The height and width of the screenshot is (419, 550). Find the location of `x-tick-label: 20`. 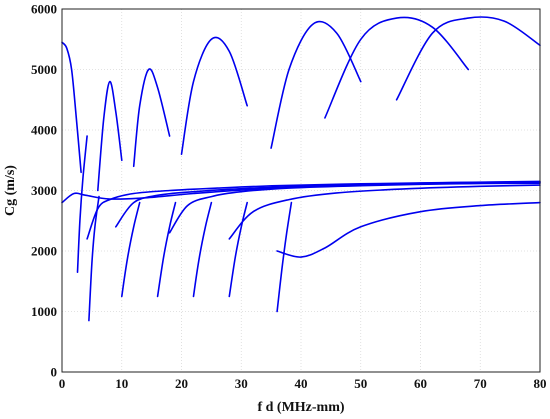

x-tick-label: 20 is located at coordinates (181, 383).